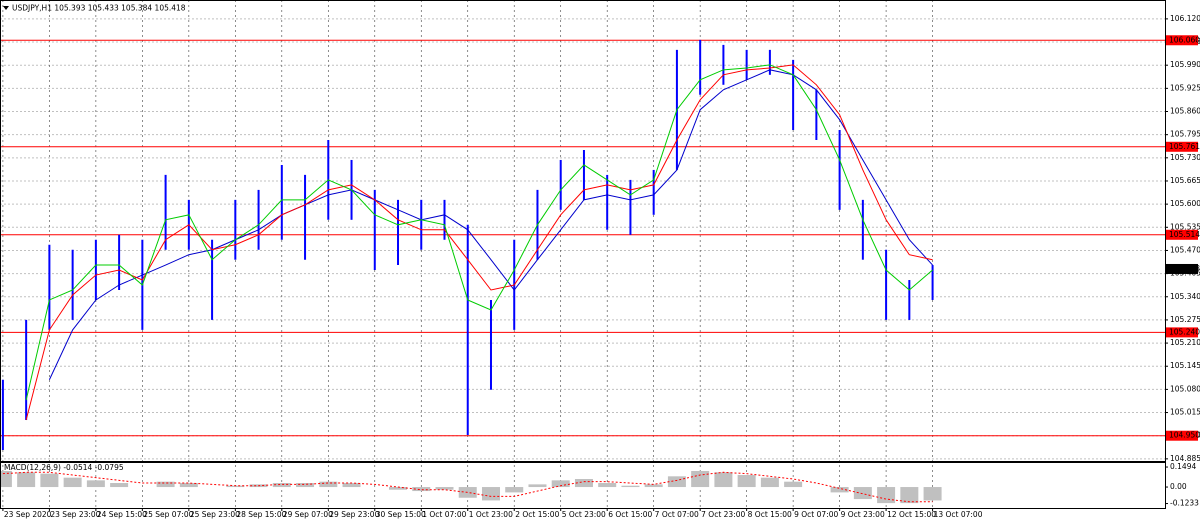  I want to click on level-label: 105.240, so click(1184, 331).